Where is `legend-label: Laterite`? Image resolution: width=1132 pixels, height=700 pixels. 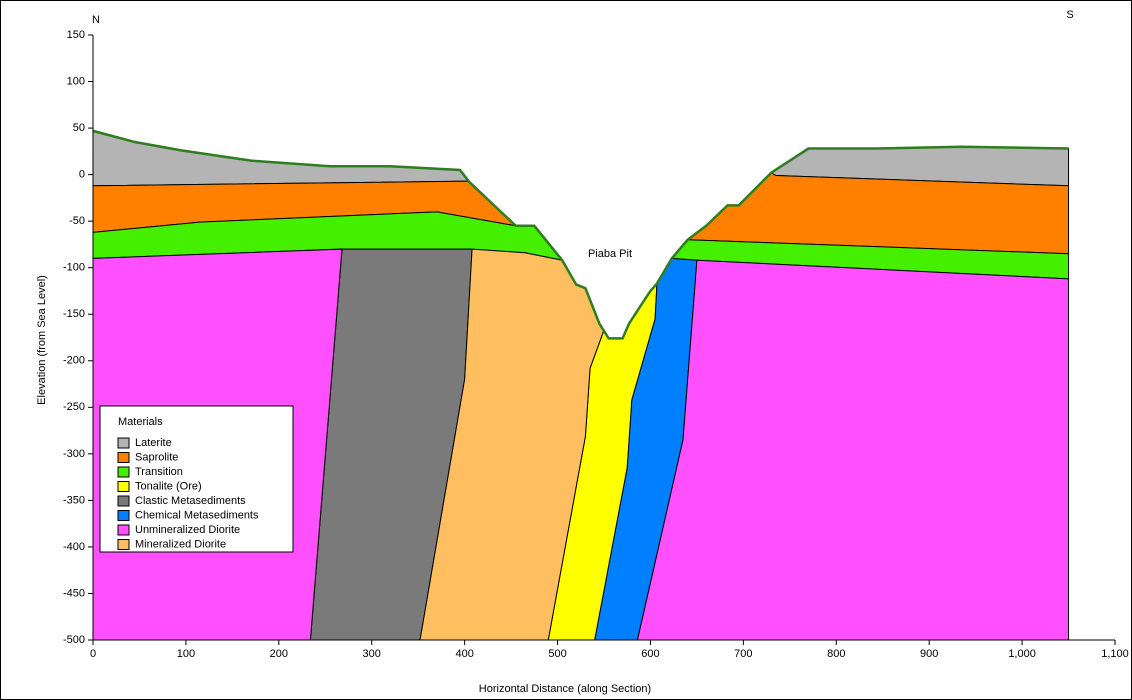
legend-label: Laterite is located at coordinates (153, 443).